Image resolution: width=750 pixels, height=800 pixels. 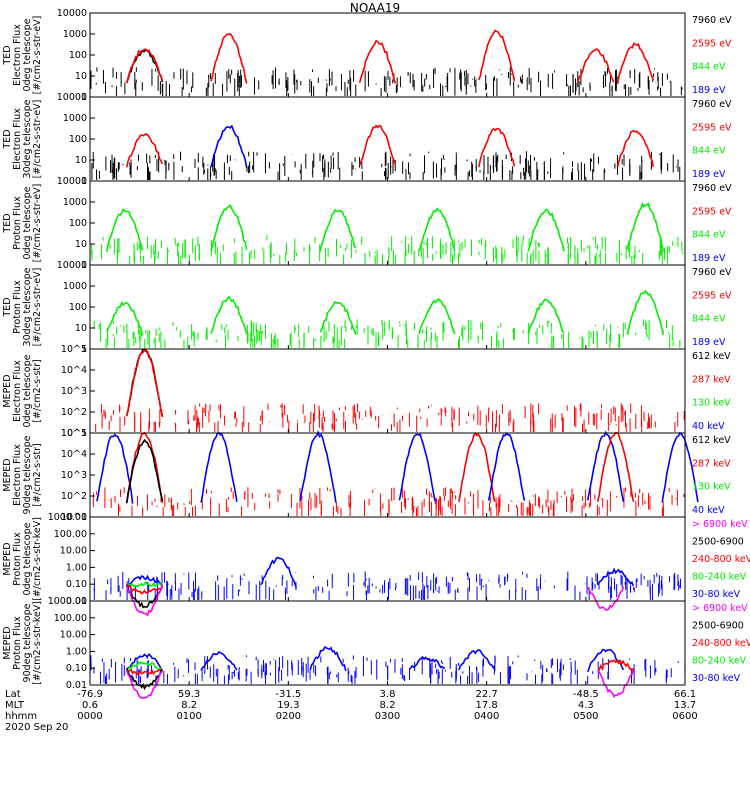 What do you see at coordinates (27, 138) in the screenshot?
I see `y-axis-label: 30deg telescope` at bounding box center [27, 138].